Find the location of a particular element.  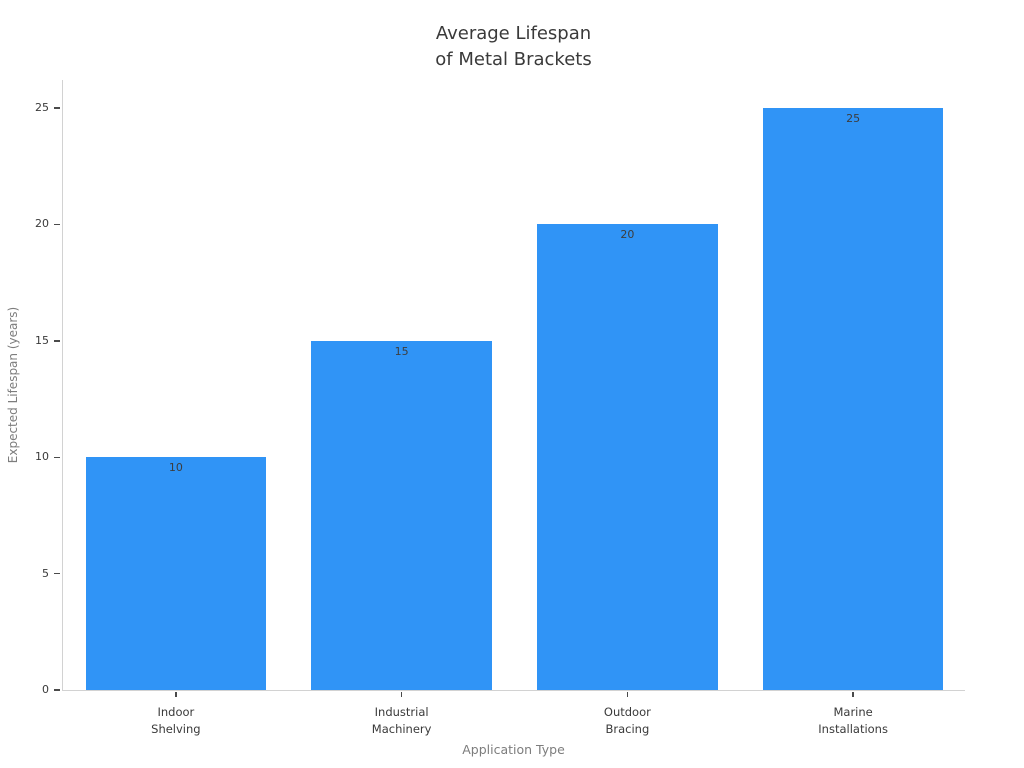

x-axis-label: Application Type is located at coordinates (513, 749).